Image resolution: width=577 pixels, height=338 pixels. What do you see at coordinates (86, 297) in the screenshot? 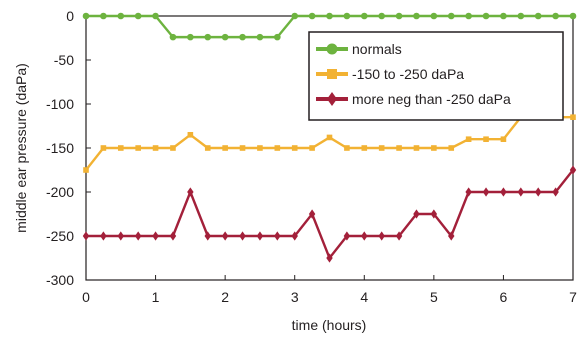
I see `x-tick-label: 0` at bounding box center [86, 297].